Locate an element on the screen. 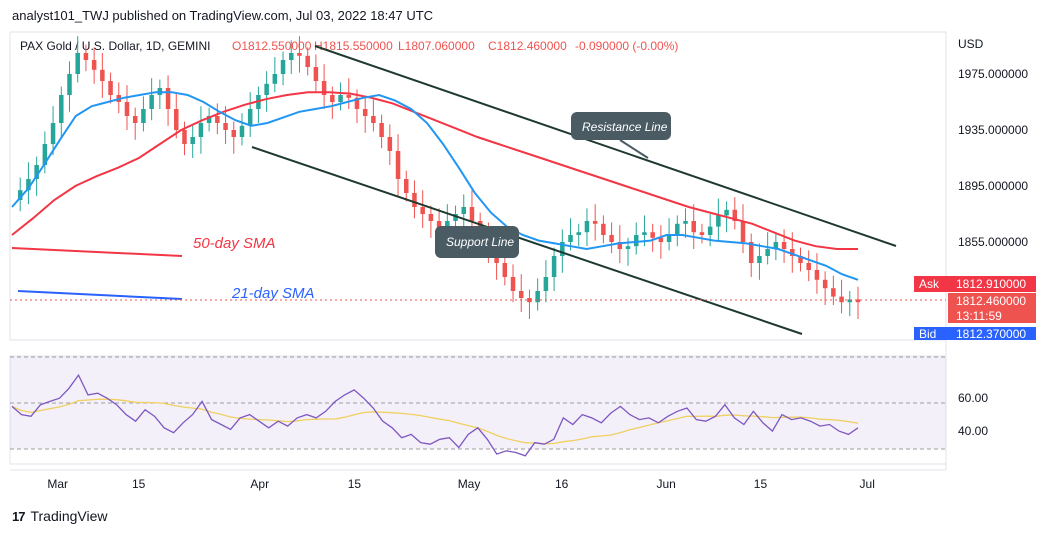 The height and width of the screenshot is (536, 1048). ohlc-low: L1807.060000 is located at coordinates (436, 46).